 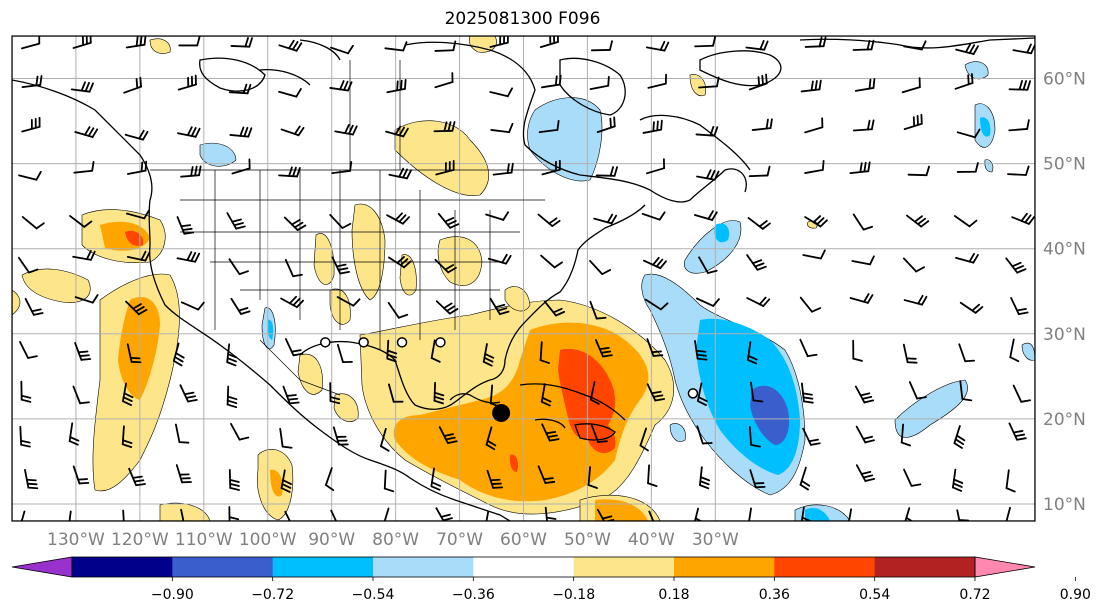 I want to click on colorbar-extend-low, so click(x=42, y=567).